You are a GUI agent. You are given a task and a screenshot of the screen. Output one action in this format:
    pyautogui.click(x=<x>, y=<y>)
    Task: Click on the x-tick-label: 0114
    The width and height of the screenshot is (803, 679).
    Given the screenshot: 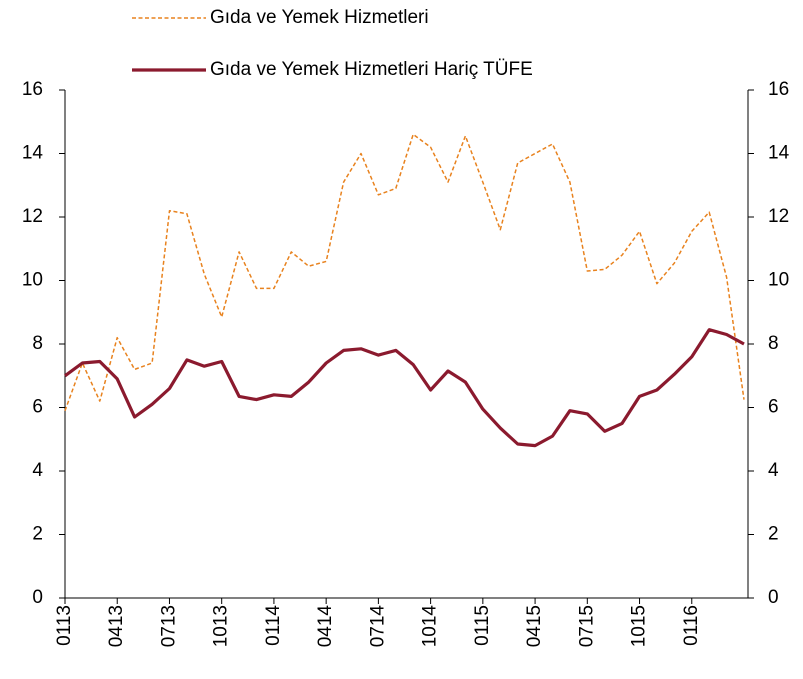 What is the action you would take?
    pyautogui.click(x=273, y=625)
    